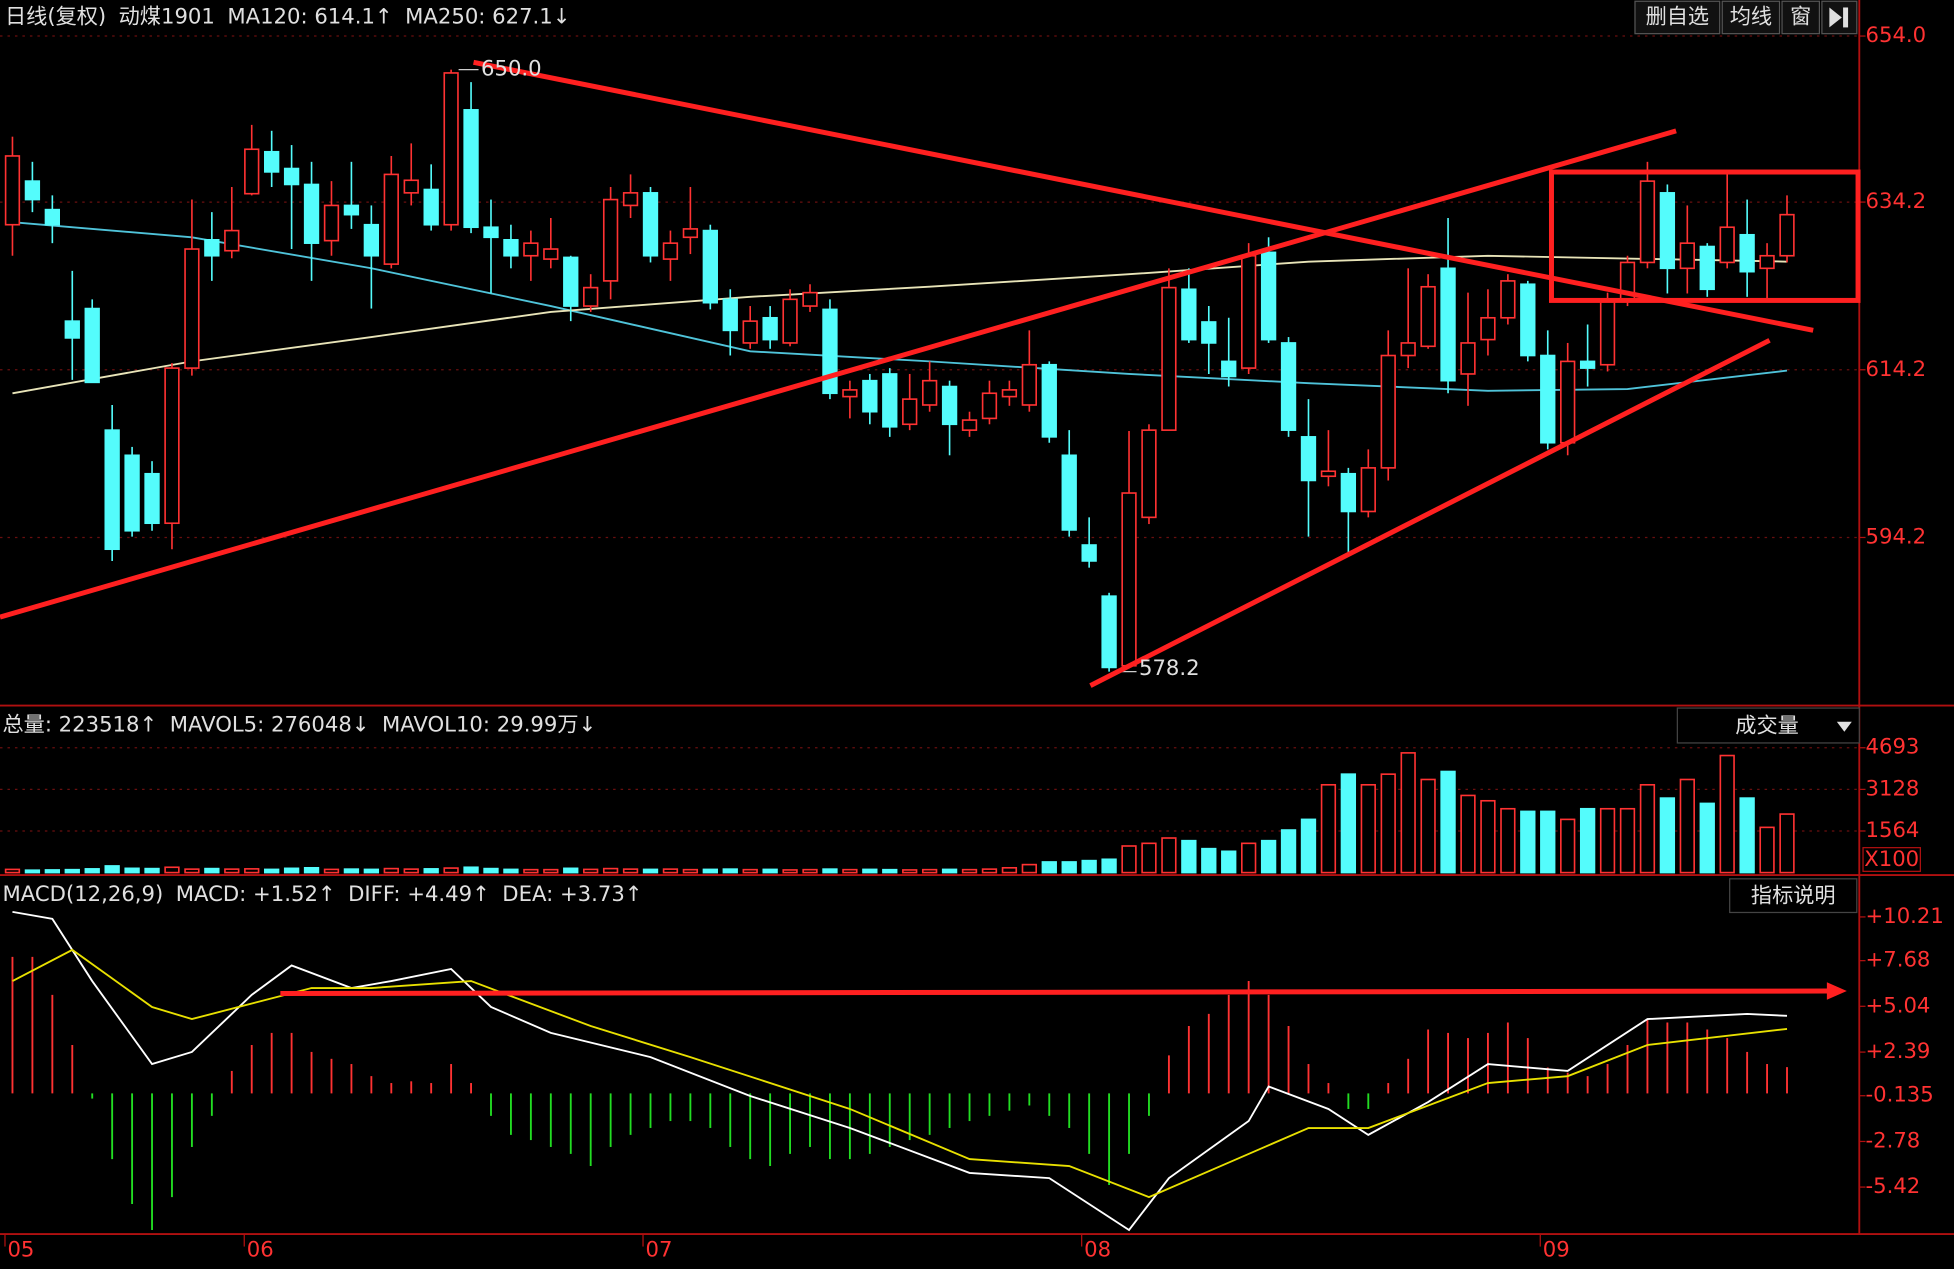 This screenshot has width=1954, height=1269. I want to click on y-tick-label: 614.2, so click(1896, 368).